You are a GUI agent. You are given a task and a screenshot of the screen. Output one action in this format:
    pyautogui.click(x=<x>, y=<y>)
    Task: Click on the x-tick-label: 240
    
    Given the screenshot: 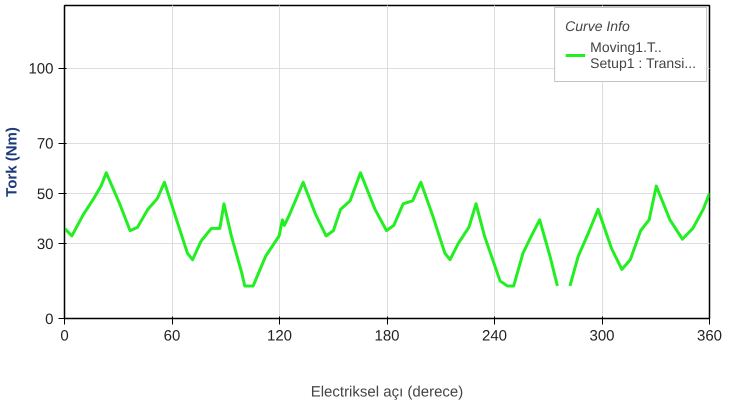 What is the action you would take?
    pyautogui.click(x=495, y=336)
    